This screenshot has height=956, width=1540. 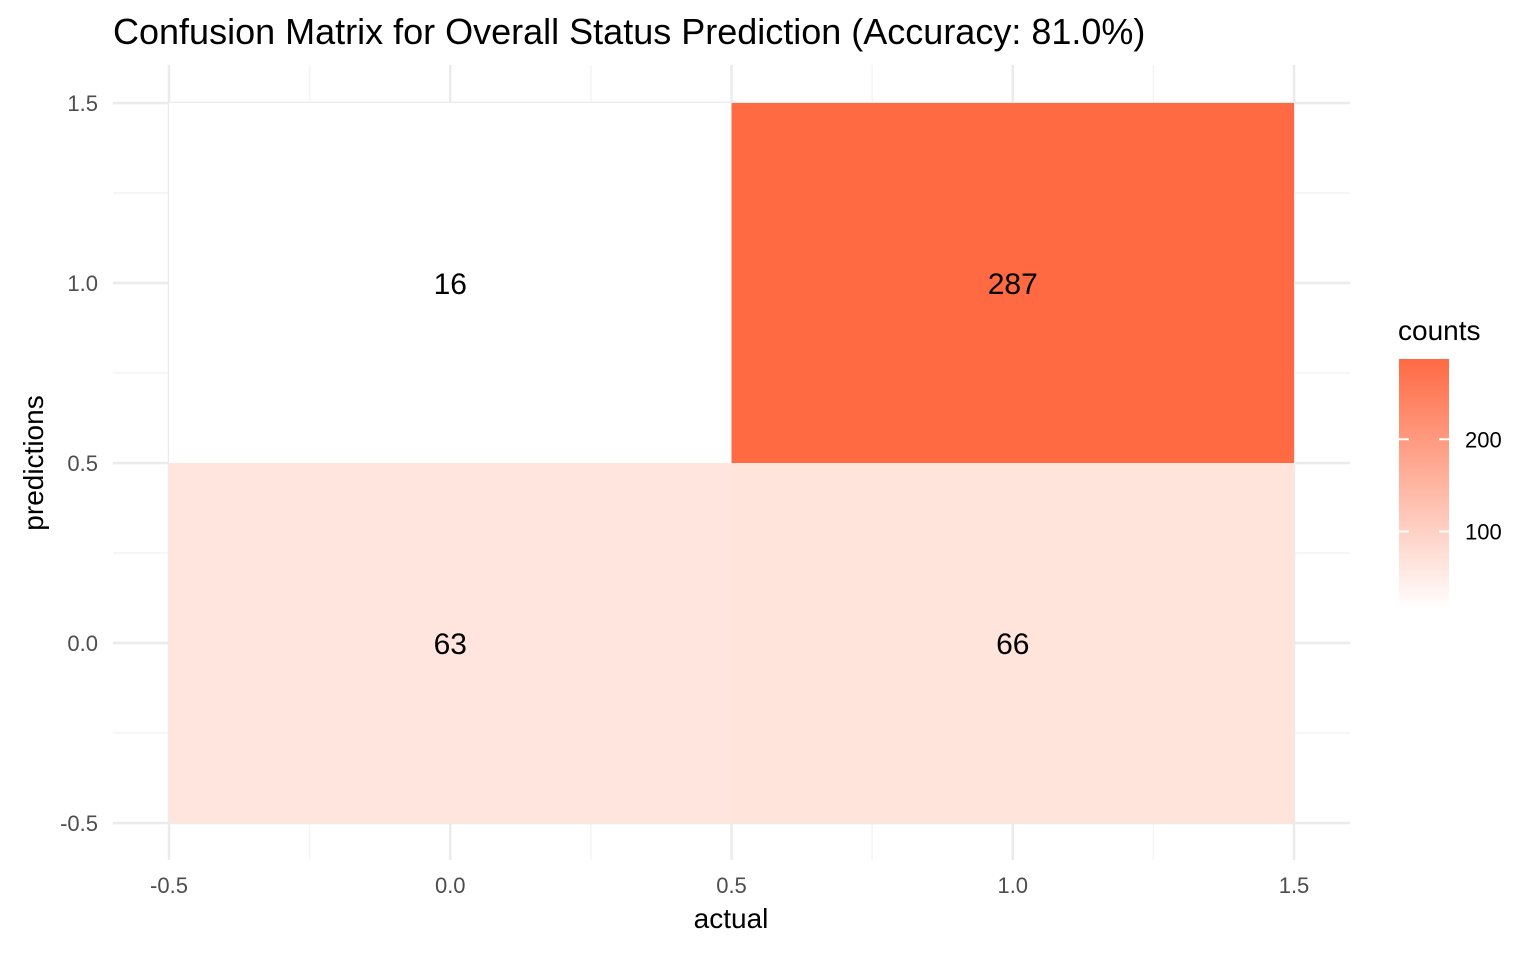 I want to click on y-axis-label: predictions, so click(x=33, y=462).